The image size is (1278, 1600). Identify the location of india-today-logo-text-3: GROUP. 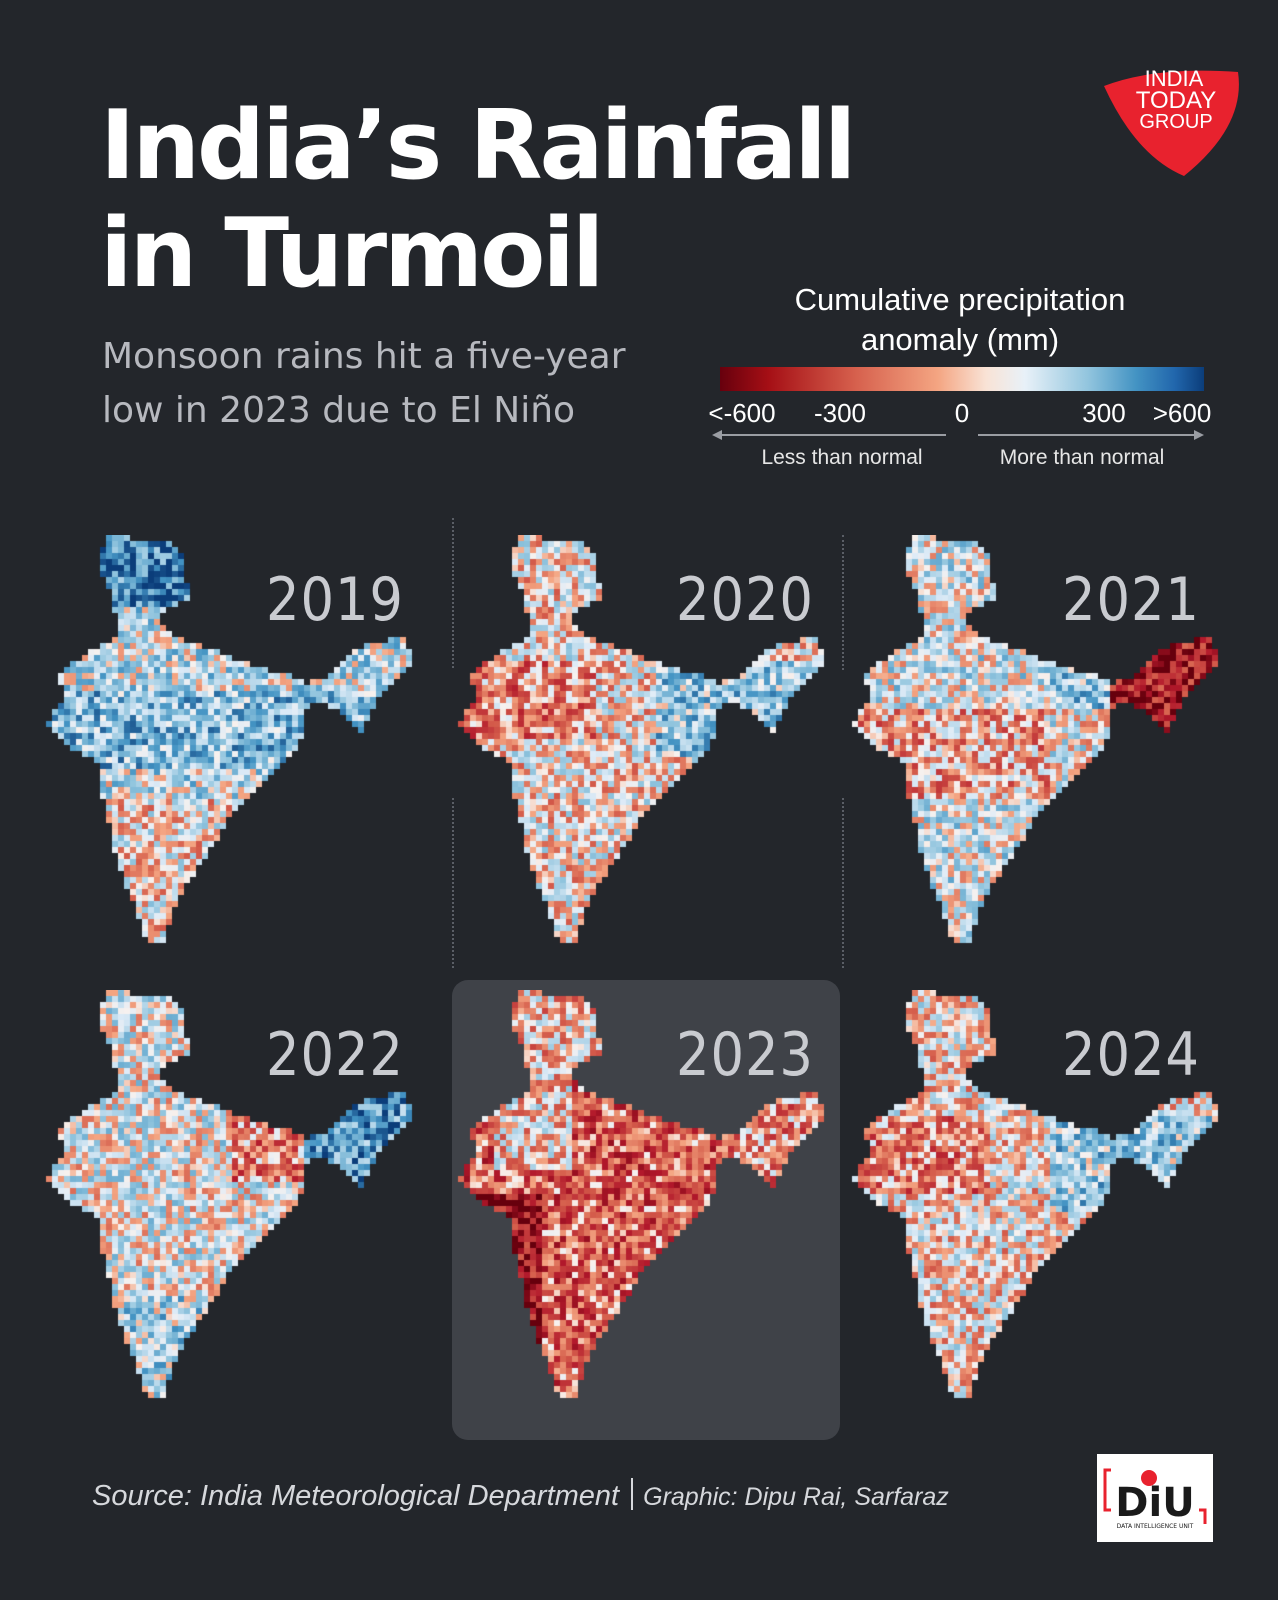
(1175, 122).